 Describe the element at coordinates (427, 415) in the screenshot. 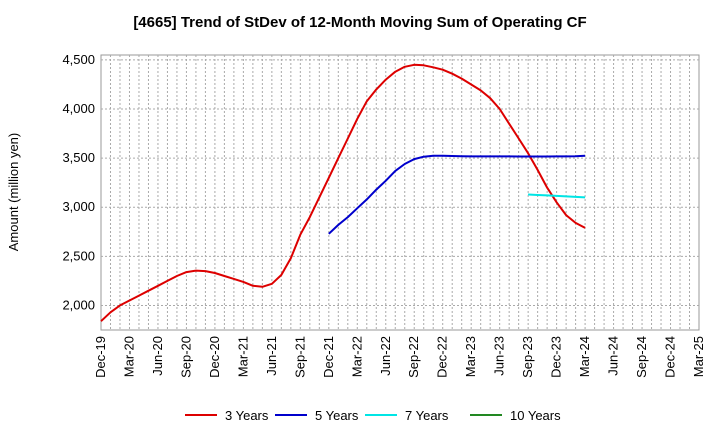

I see `legend-label: 7 Years` at that location.